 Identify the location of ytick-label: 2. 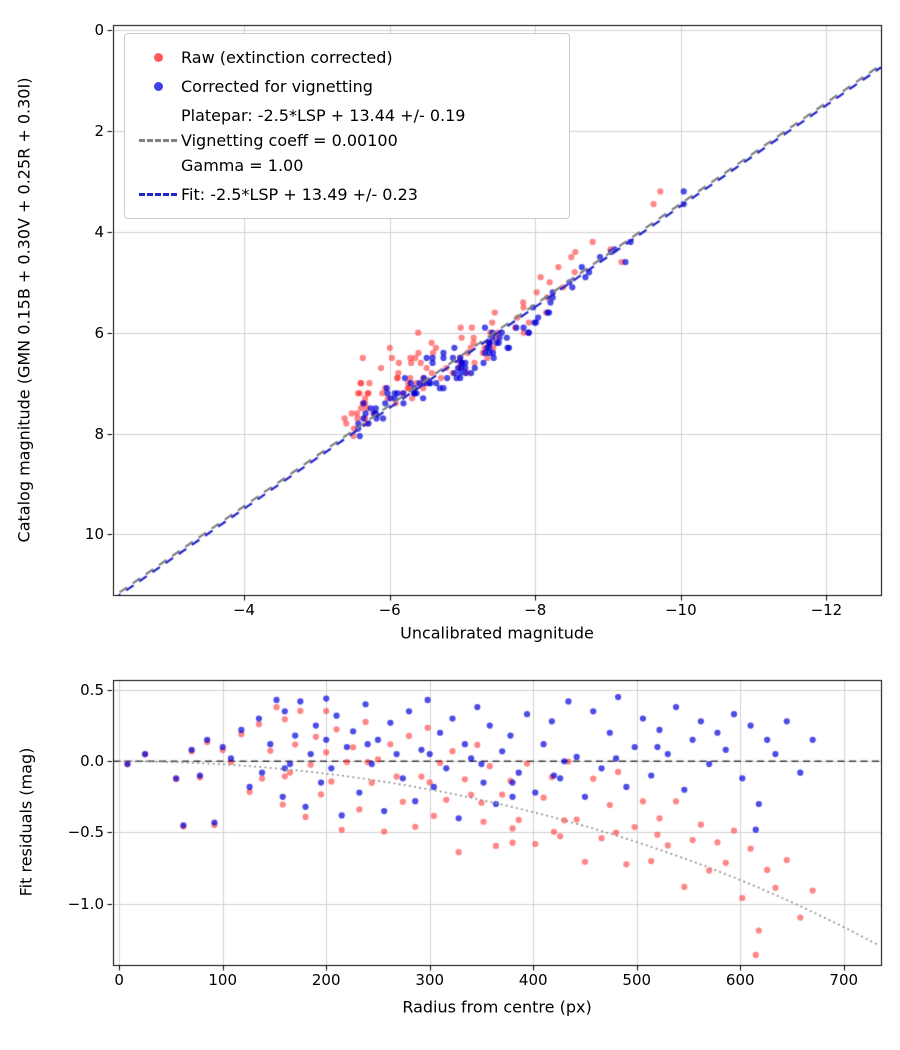
(99, 130).